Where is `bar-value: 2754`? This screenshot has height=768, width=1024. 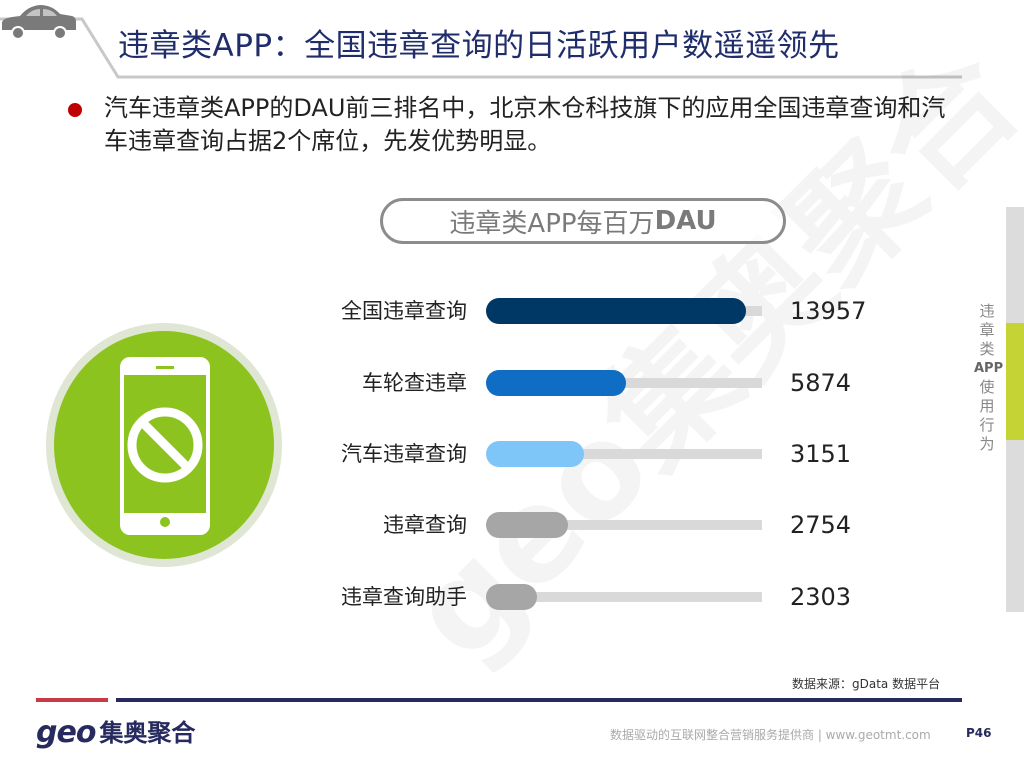 bar-value: 2754 is located at coordinates (821, 525).